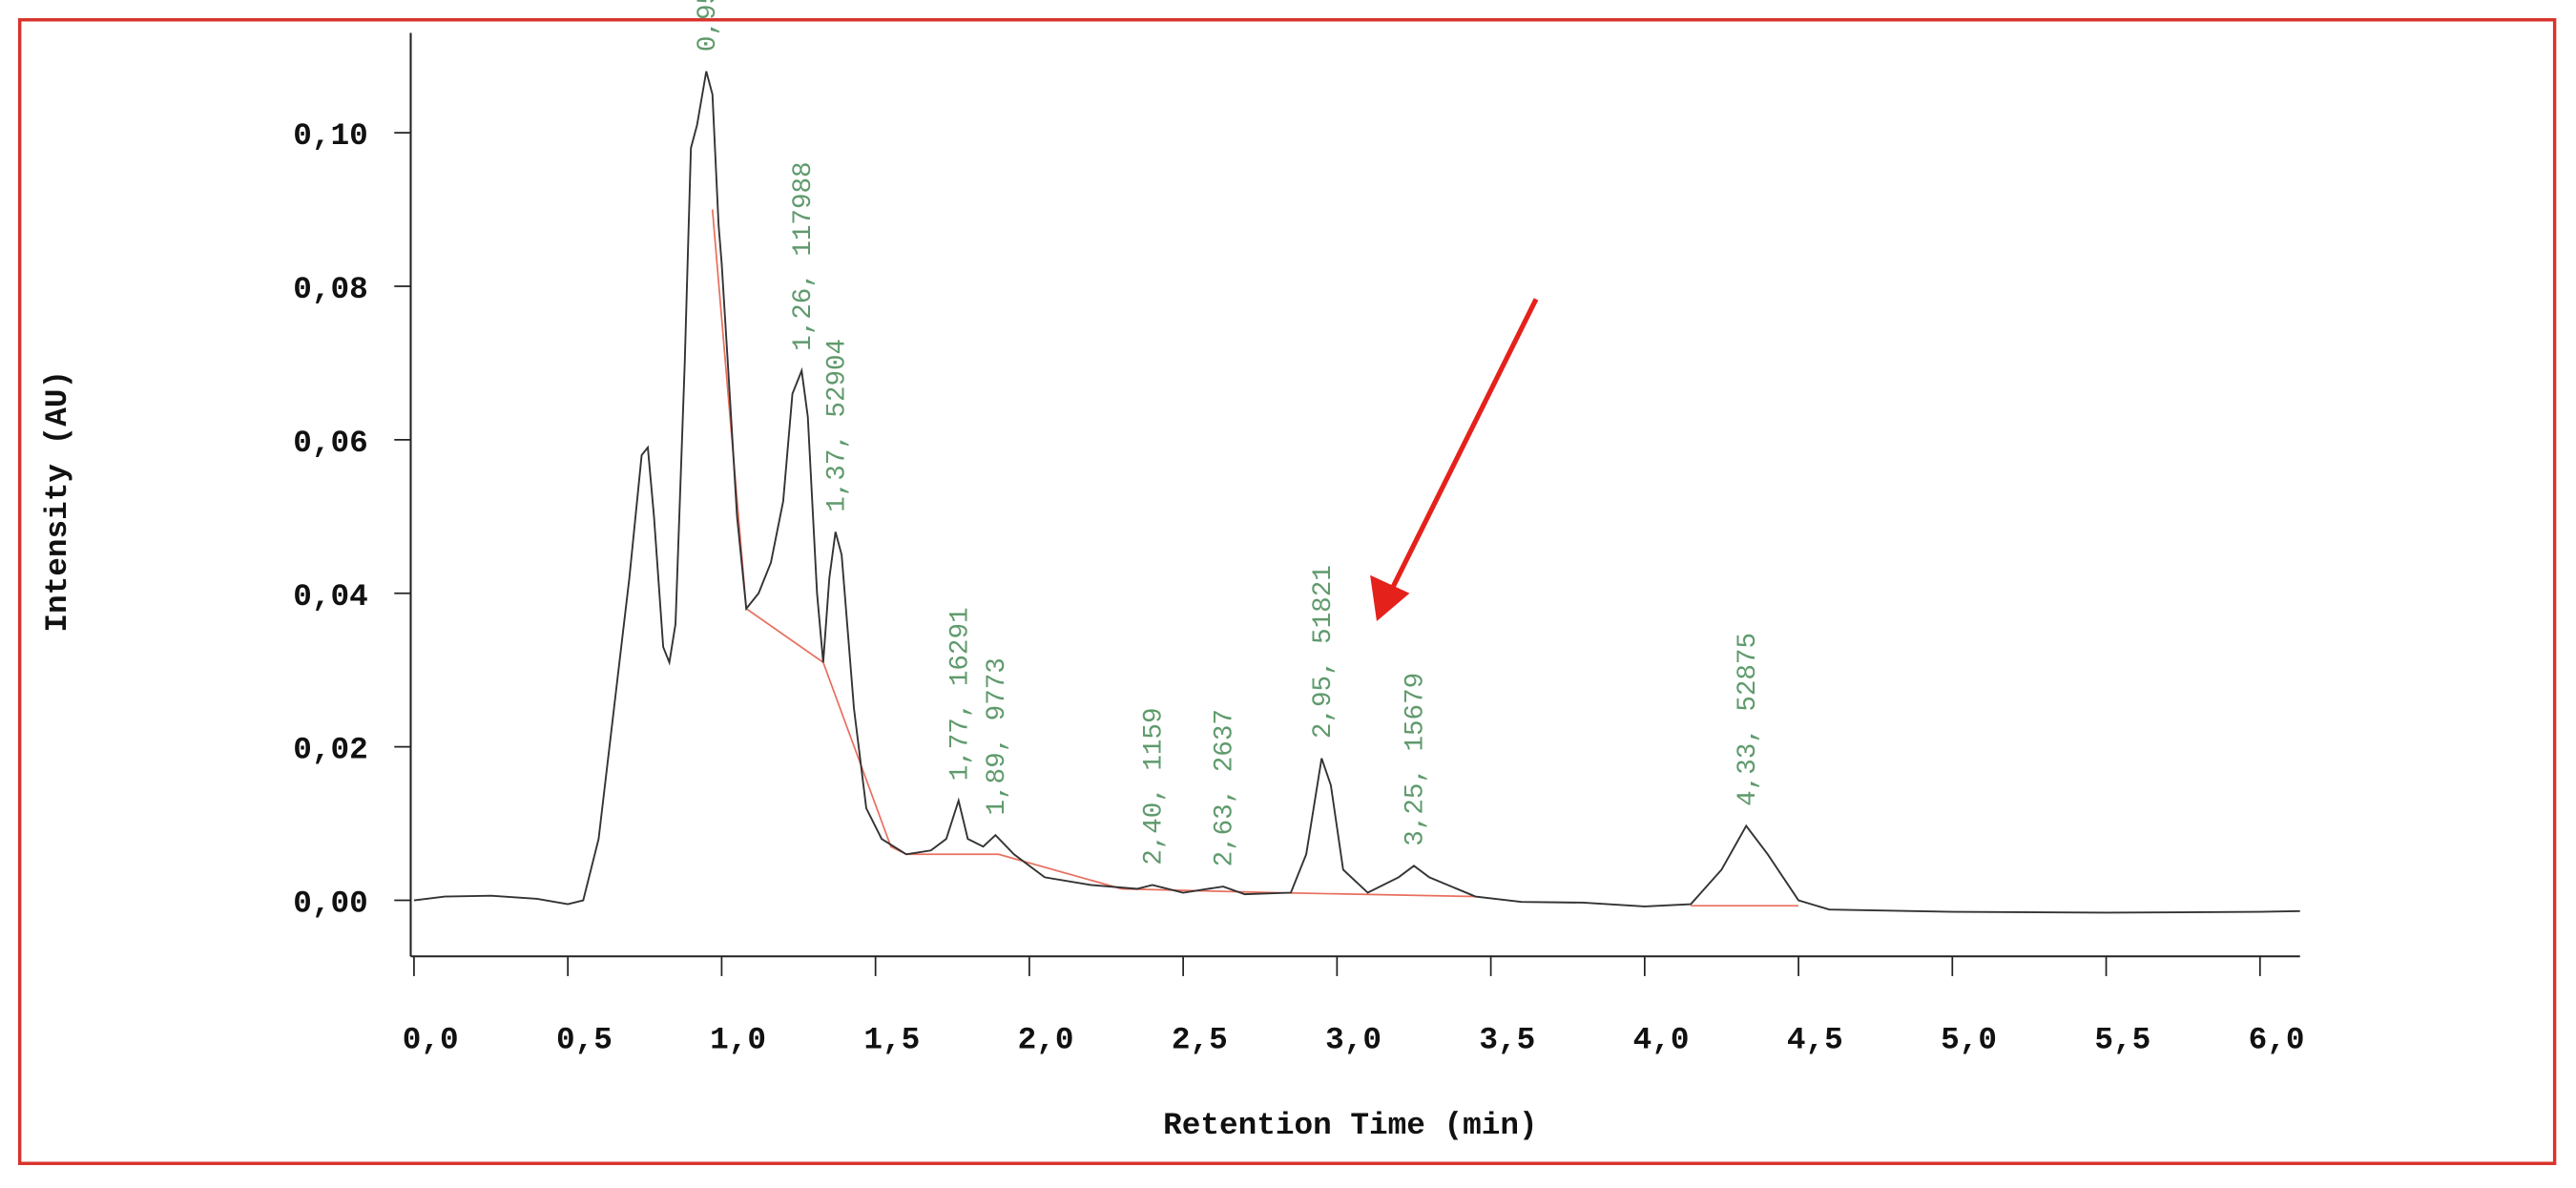 The image size is (2576, 1188). I want to click on peak-label: 2,40, 1159, so click(1154, 786).